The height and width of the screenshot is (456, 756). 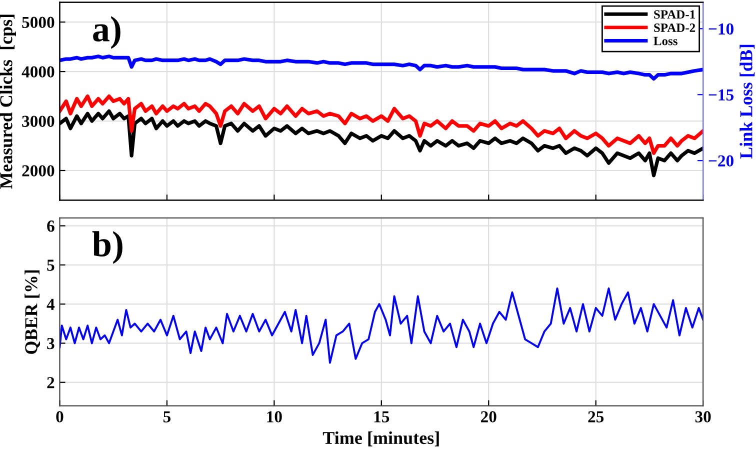 What do you see at coordinates (50, 304) in the screenshot?
I see `y-tick-label: 4` at bounding box center [50, 304].